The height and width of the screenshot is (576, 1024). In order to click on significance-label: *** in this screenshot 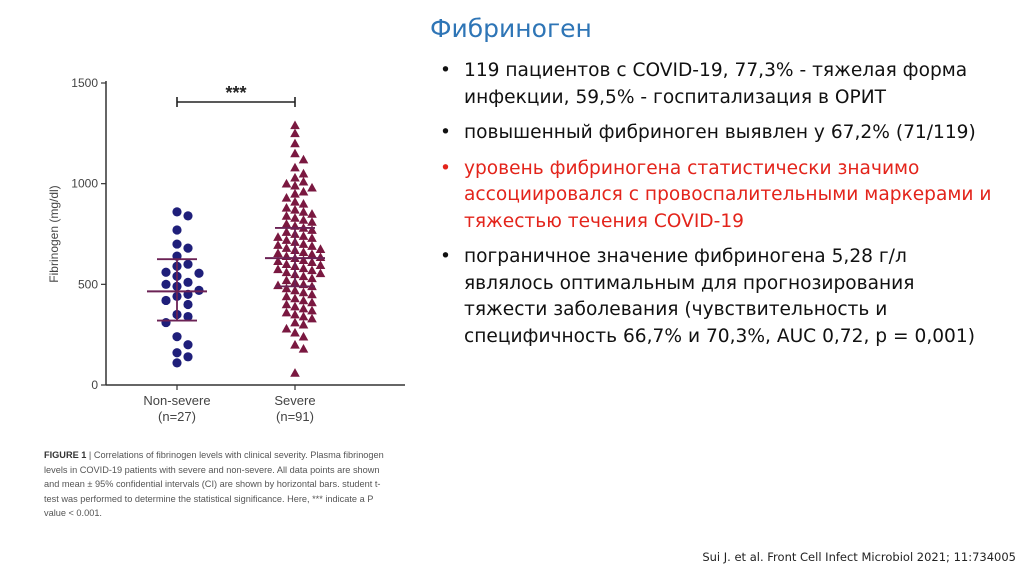, I will do `click(235, 93)`.